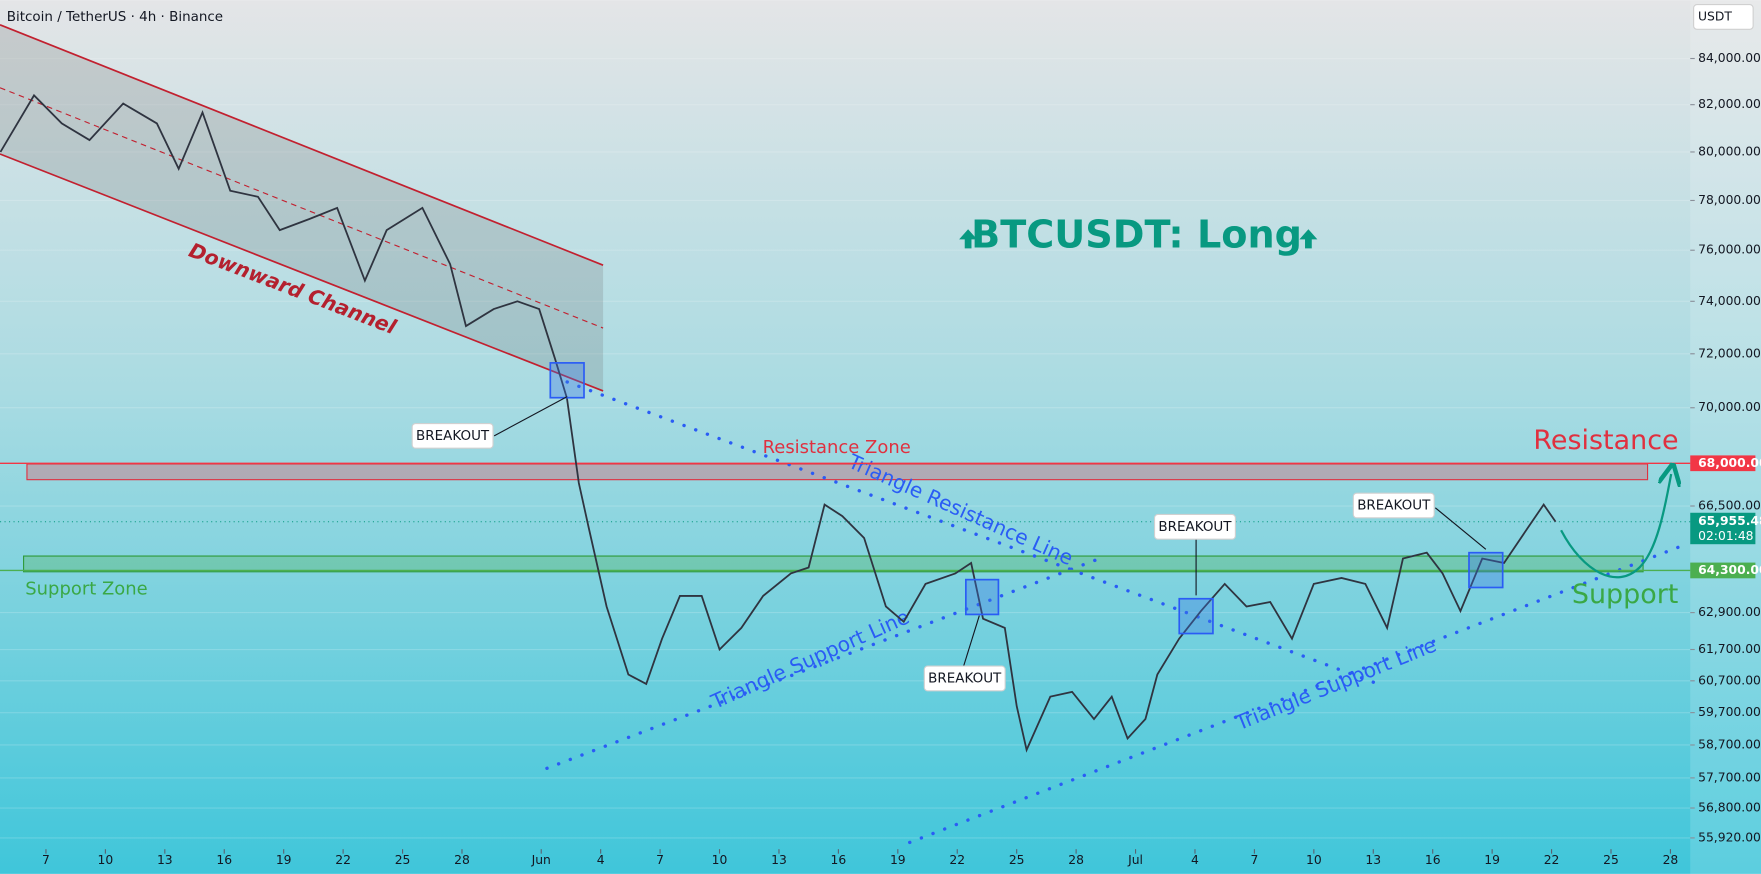 The height and width of the screenshot is (874, 1761). I want to click on y-tick-label: 66,500.00, so click(1729, 506).